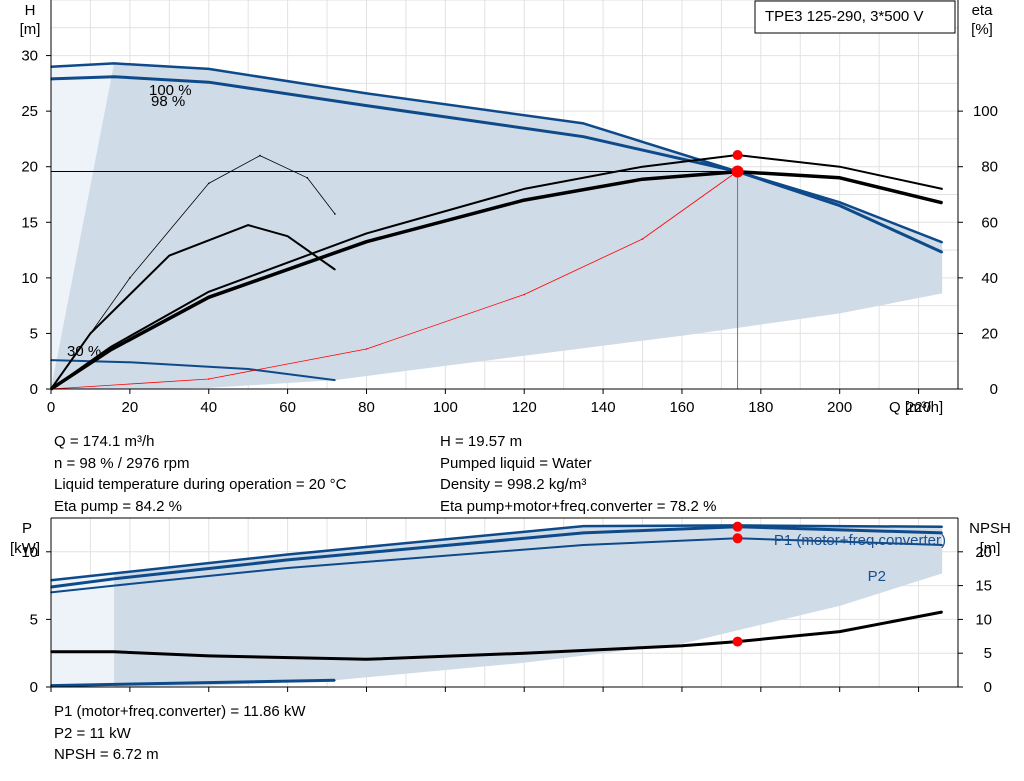 The width and height of the screenshot is (1024, 781). I want to click on x-tick-label: 20, so click(130, 407).